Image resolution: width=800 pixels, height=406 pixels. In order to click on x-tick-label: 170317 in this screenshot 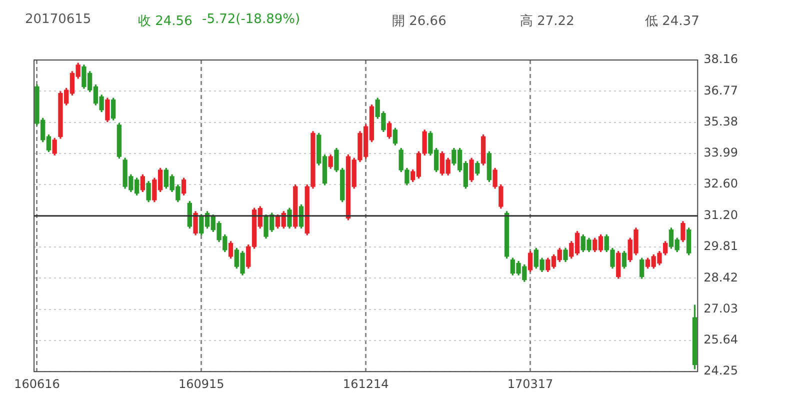, I will do `click(530, 383)`.